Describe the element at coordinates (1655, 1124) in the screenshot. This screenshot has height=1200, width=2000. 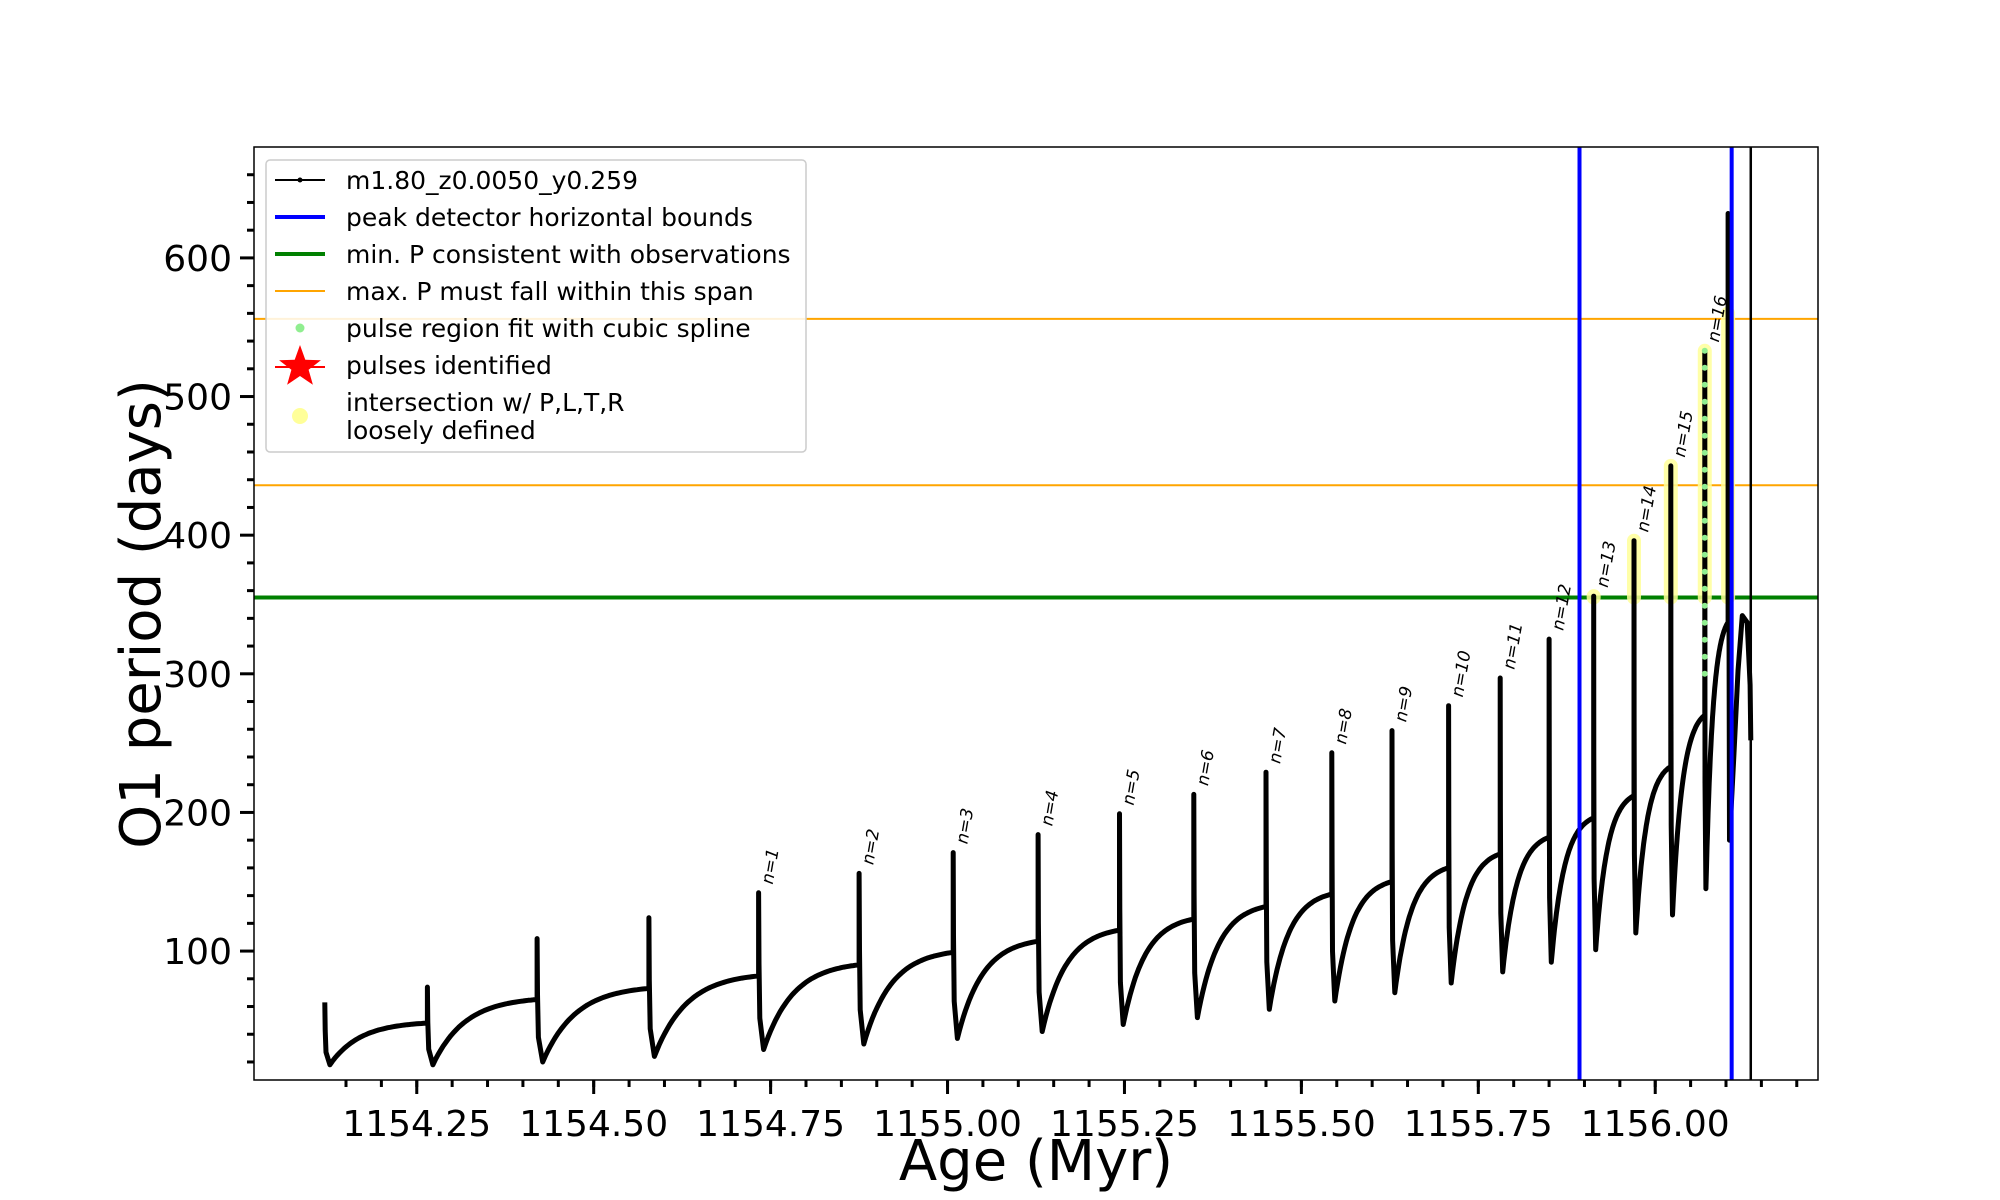
I see `x-tick-label: 1156.00` at that location.